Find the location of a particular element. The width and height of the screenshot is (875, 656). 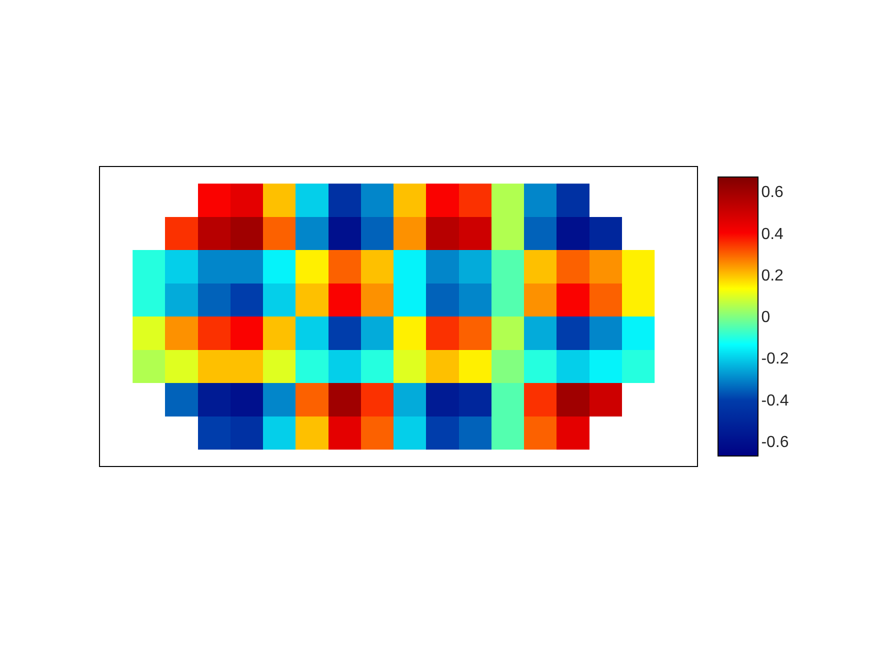

color-bar-label: 0.2 is located at coordinates (772, 275).